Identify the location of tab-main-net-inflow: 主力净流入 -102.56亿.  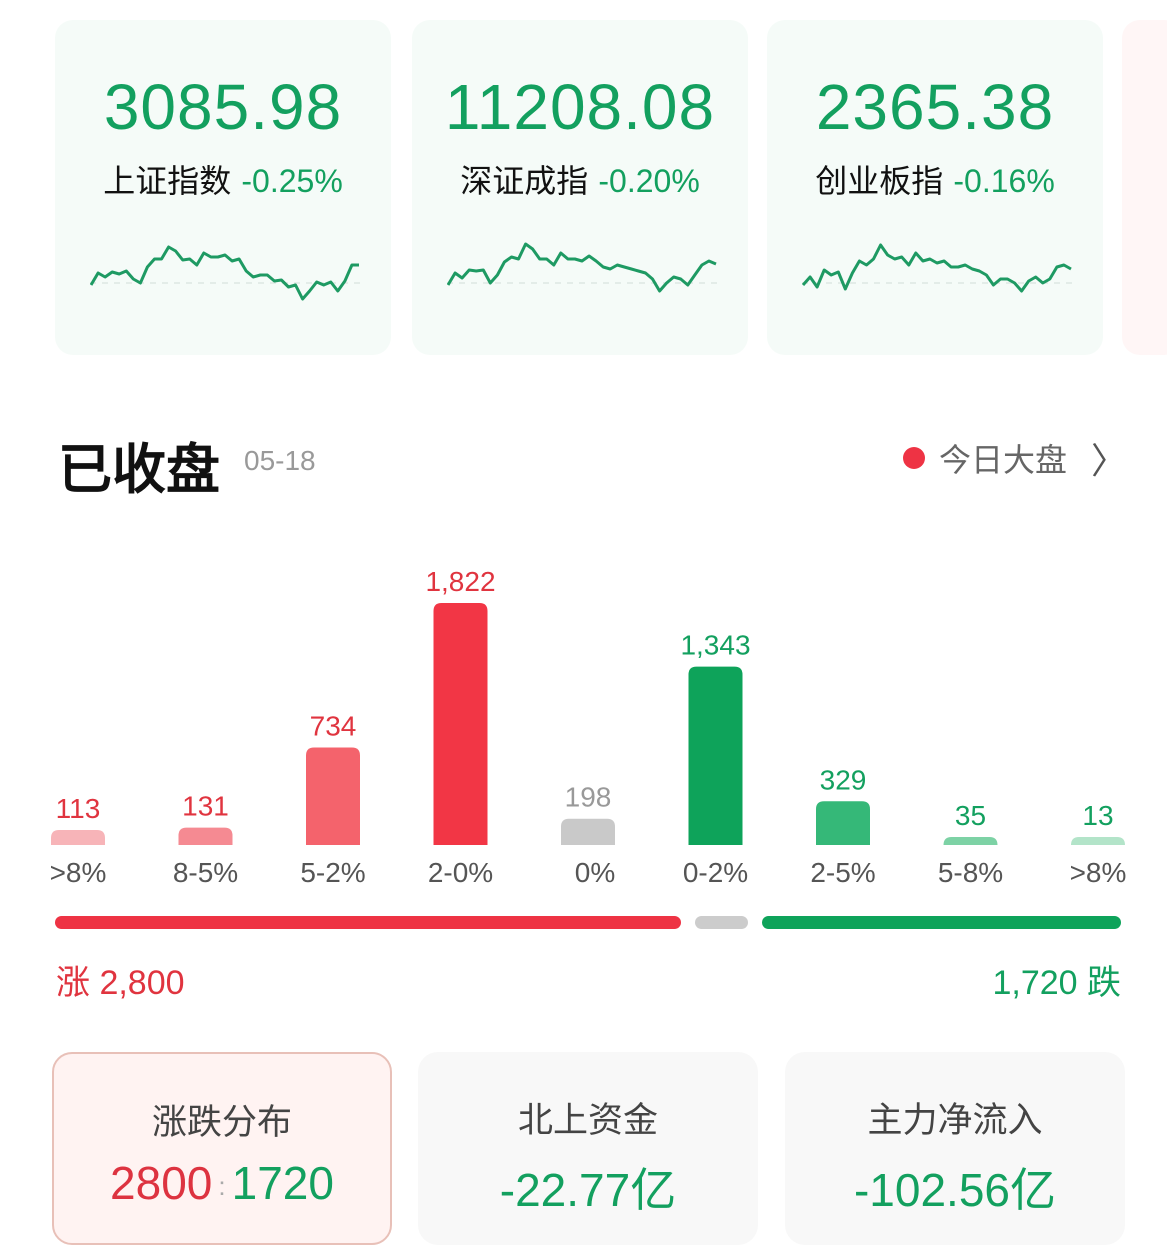
(955, 1148).